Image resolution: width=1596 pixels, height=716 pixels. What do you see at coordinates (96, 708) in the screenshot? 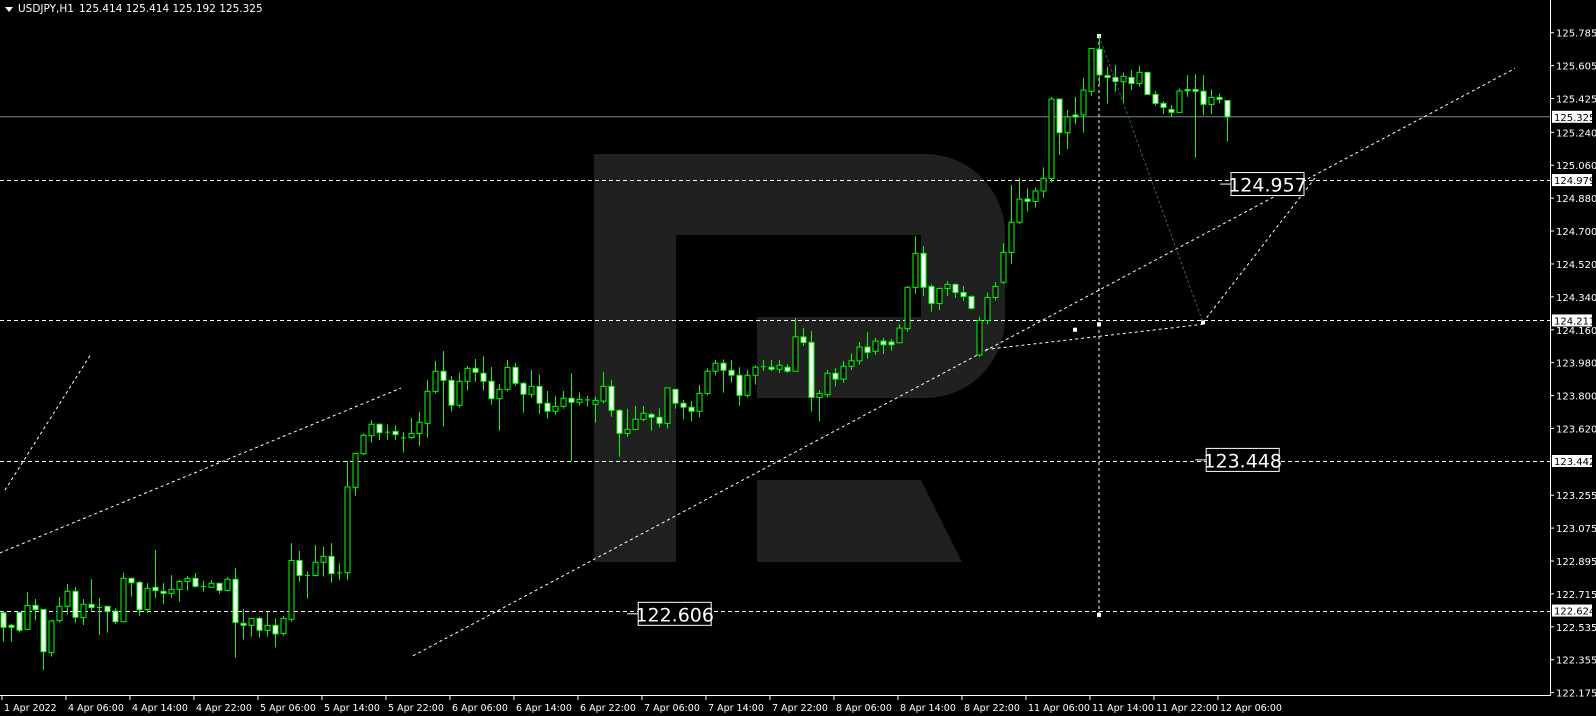
I see `time-tick-label: 4 Apr 06:00` at bounding box center [96, 708].